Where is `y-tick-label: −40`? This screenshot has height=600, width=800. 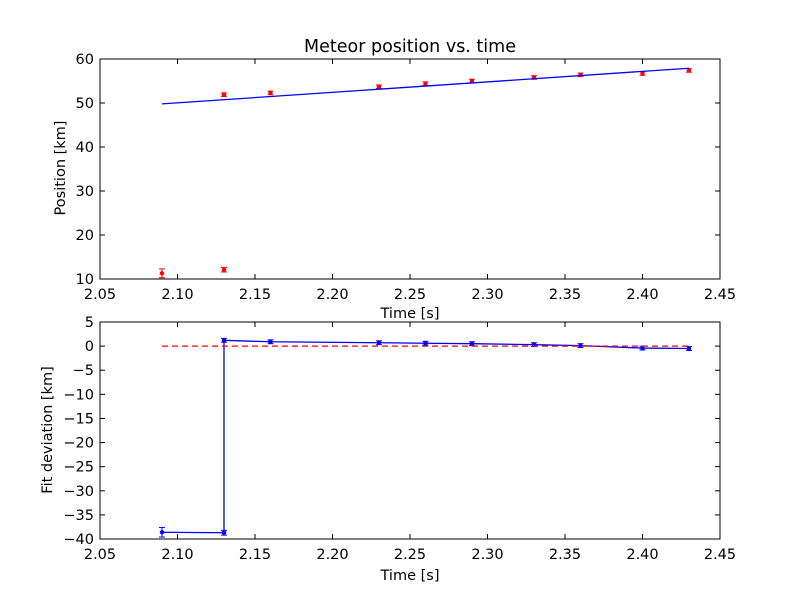
y-tick-label: −40 is located at coordinates (78, 540).